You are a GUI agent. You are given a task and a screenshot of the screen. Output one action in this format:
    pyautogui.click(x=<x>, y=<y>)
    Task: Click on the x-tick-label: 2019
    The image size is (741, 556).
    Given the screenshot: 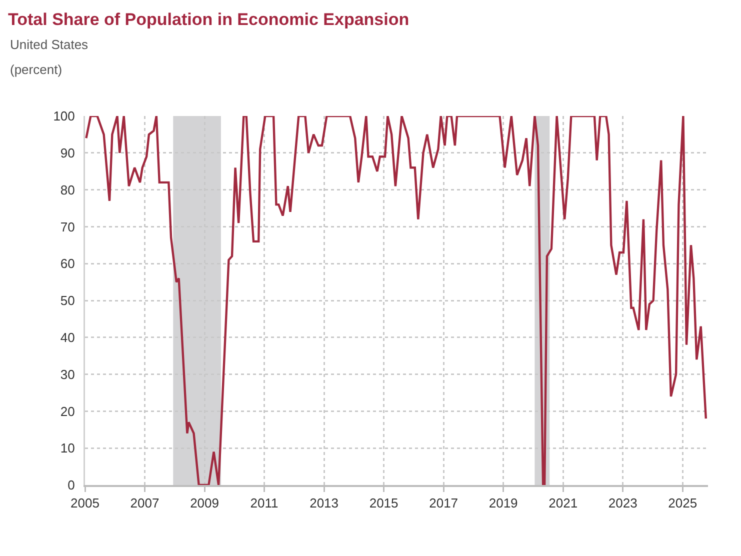 What is the action you would take?
    pyautogui.click(x=503, y=503)
    